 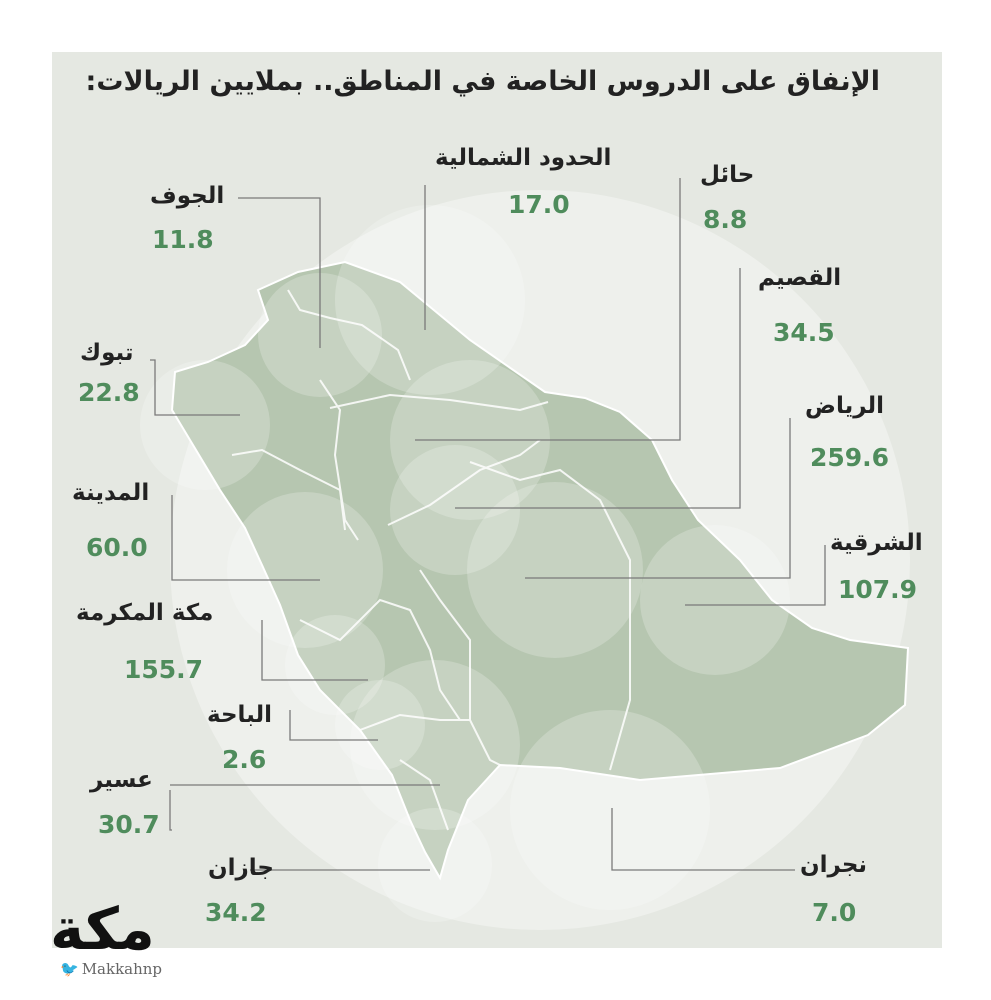 I want to click on region-name-eastern: الشرقية, so click(x=876, y=543).